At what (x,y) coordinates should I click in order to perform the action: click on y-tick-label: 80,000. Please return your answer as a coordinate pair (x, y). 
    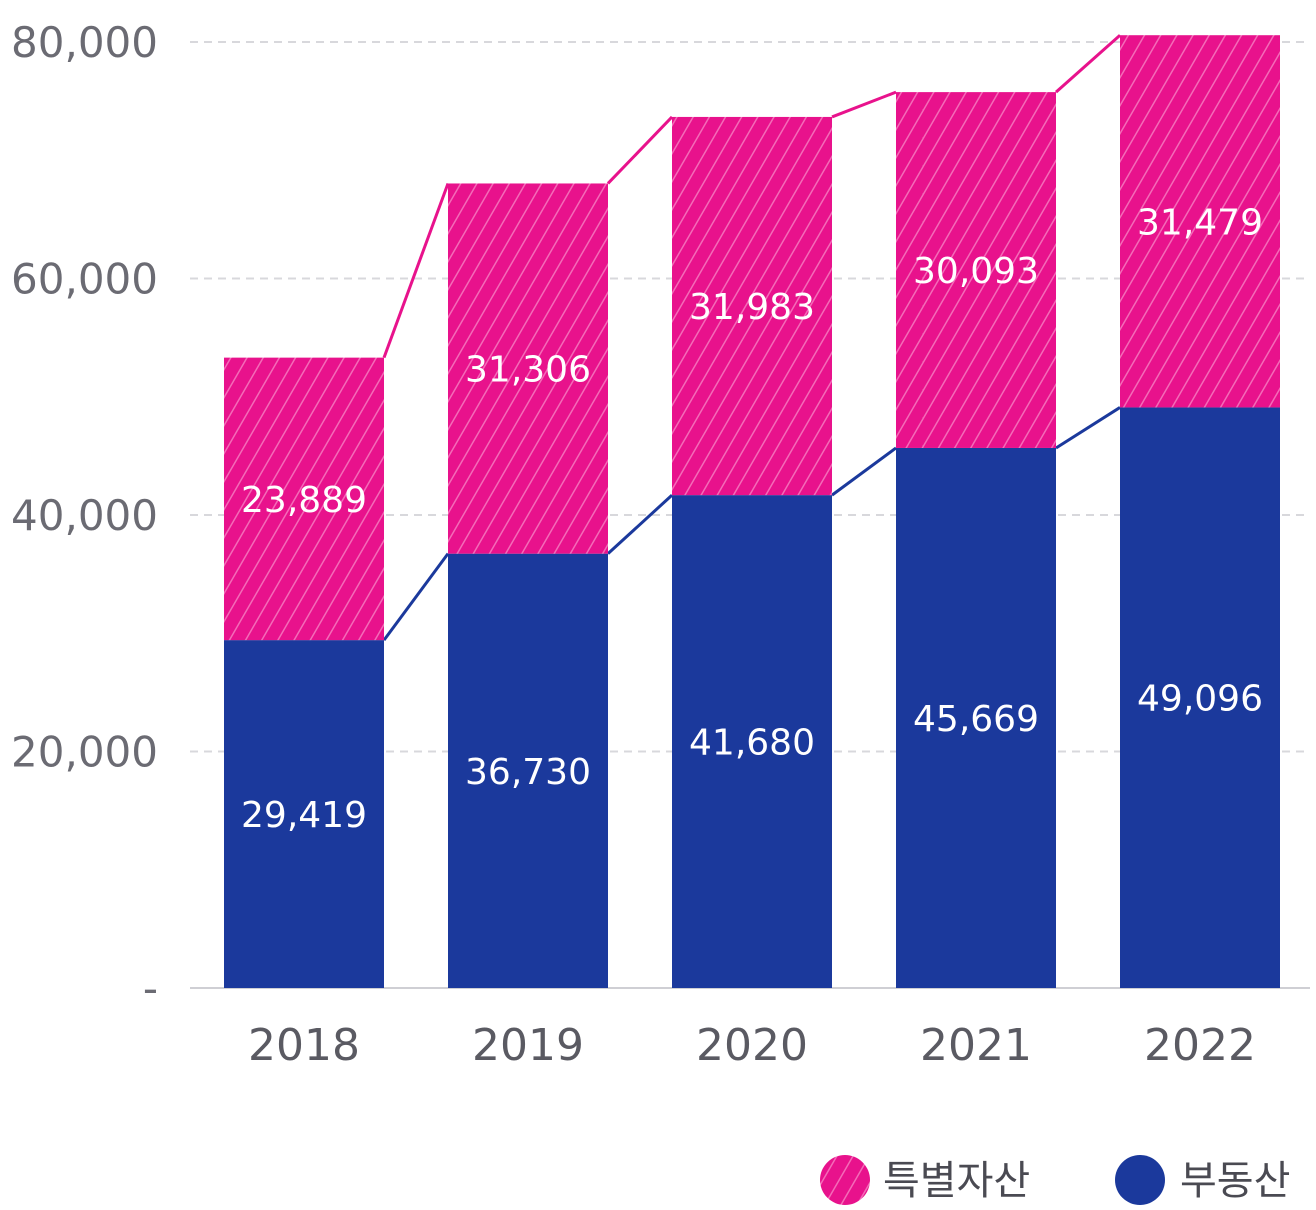
    Looking at the image, I should click on (84, 42).